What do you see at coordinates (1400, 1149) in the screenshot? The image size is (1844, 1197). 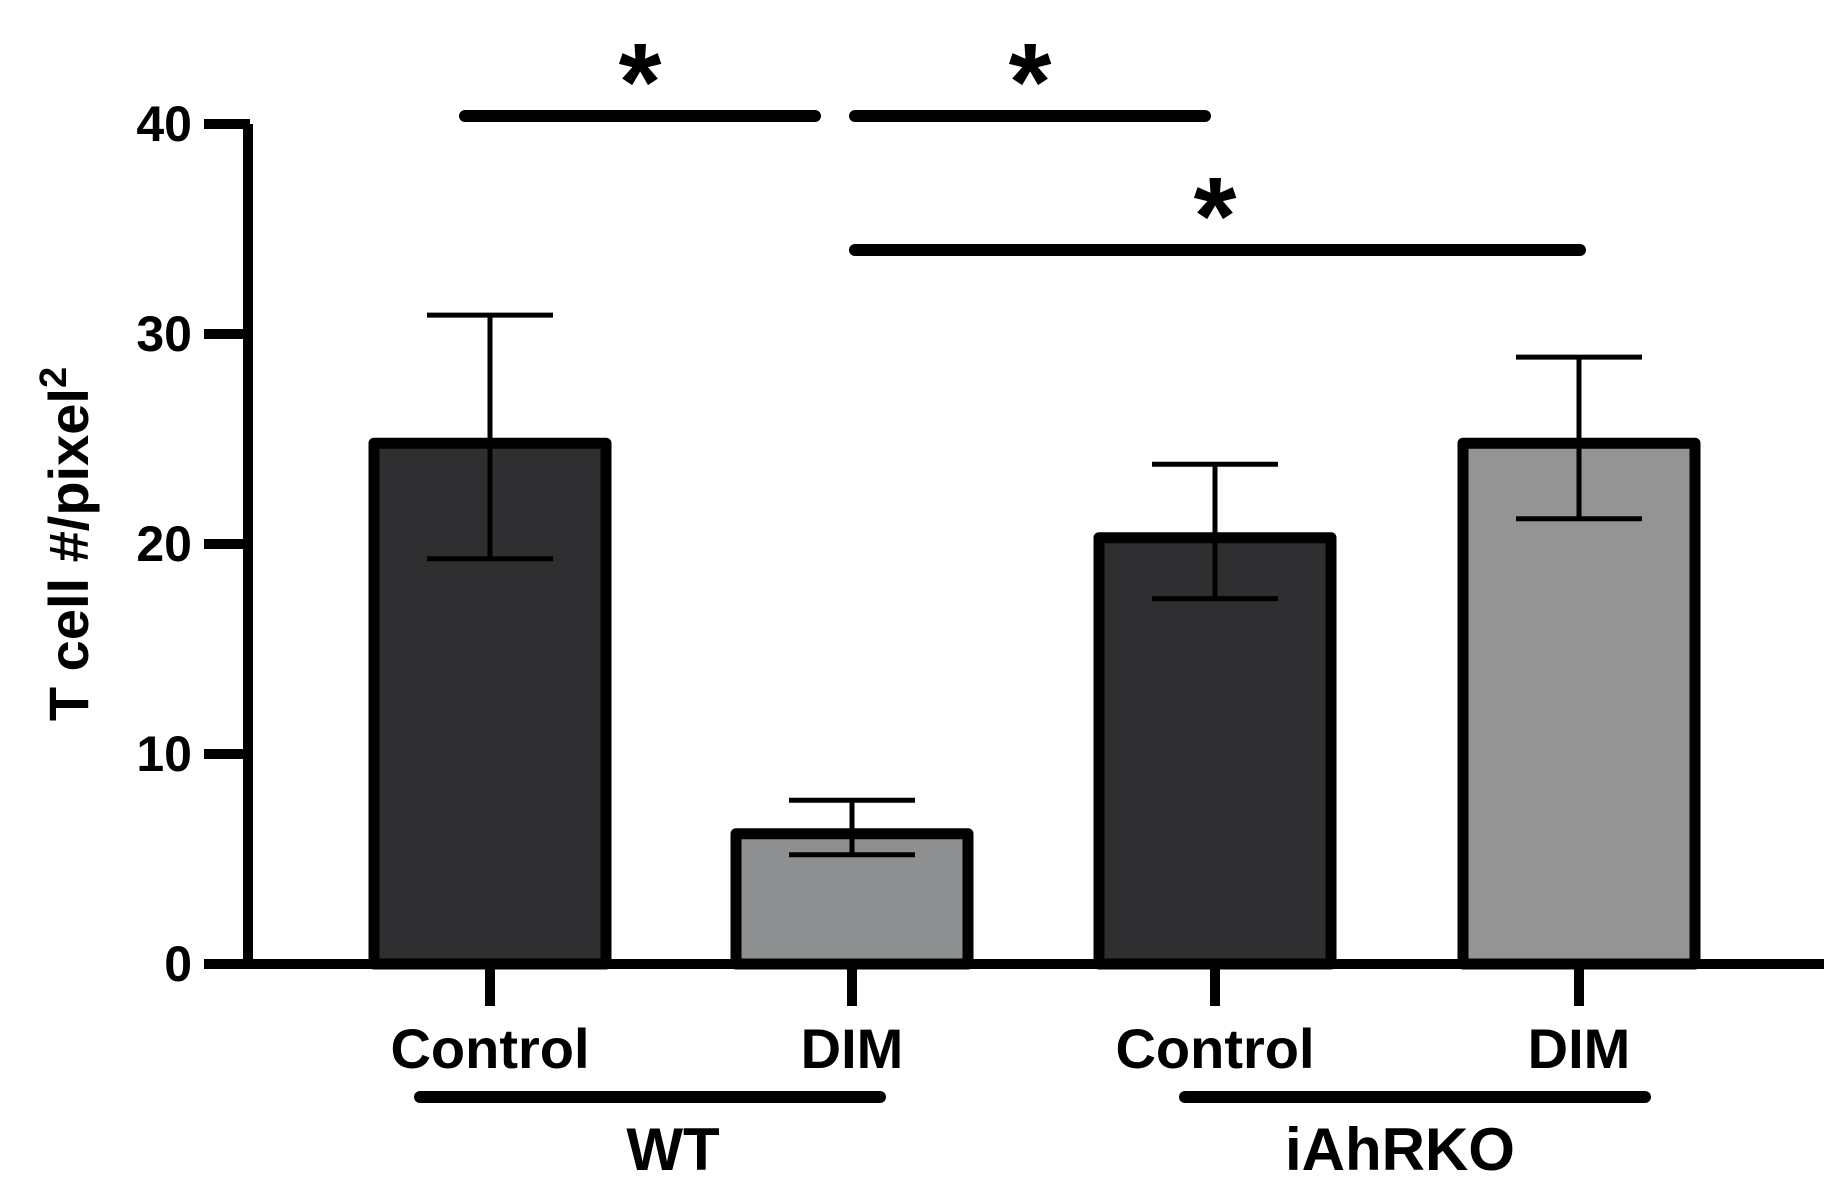 I see `group-label-iahrko: iAhRKO` at bounding box center [1400, 1149].